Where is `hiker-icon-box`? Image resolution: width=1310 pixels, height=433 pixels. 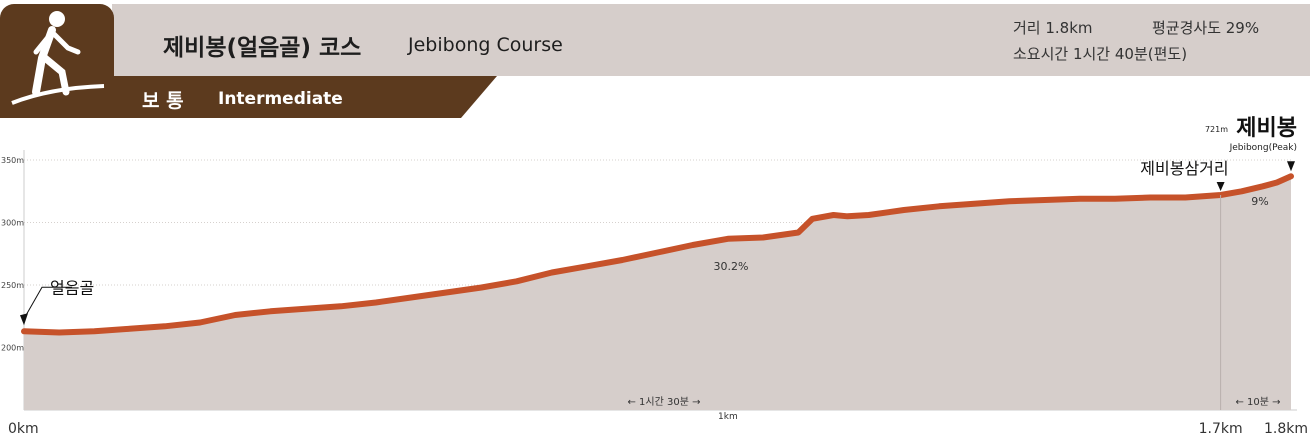
hiker-icon-box is located at coordinates (57, 61).